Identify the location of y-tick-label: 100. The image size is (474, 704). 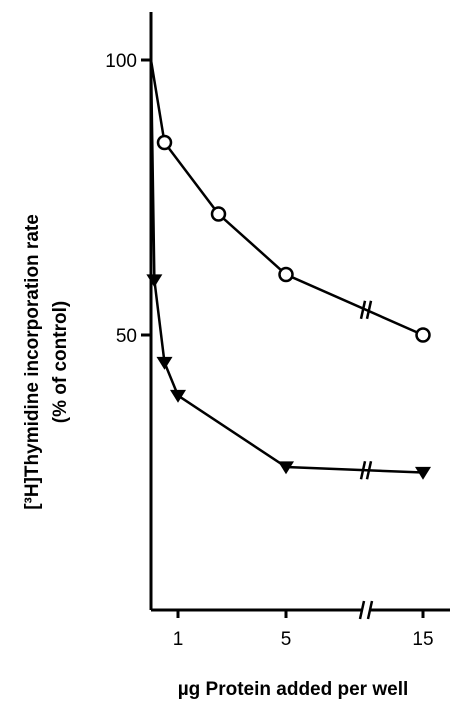
(121, 61).